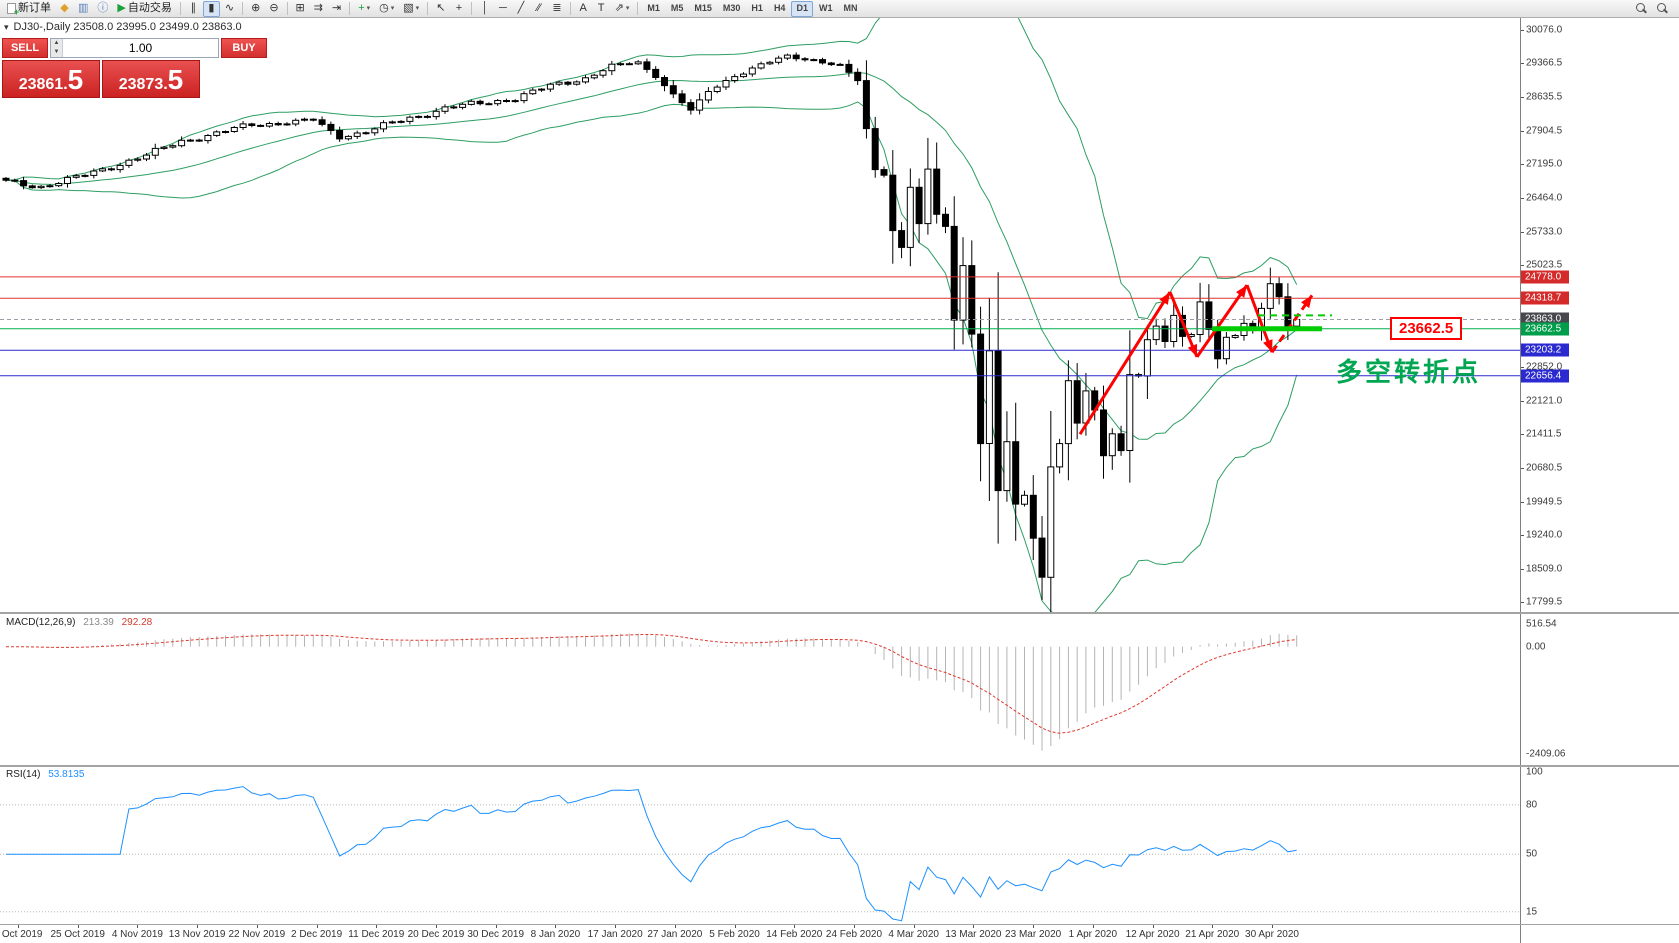  Describe the element at coordinates (825, 8) in the screenshot. I see `timeframe-w1-button: W1` at that location.